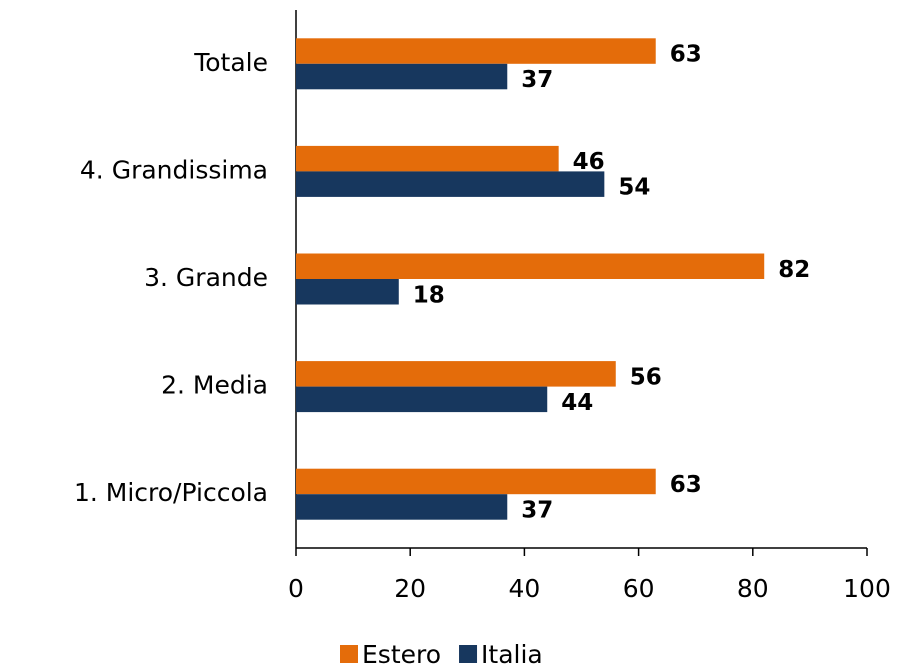  Describe the element at coordinates (230, 62) in the screenshot. I see `y-tick-label: Totale` at that location.